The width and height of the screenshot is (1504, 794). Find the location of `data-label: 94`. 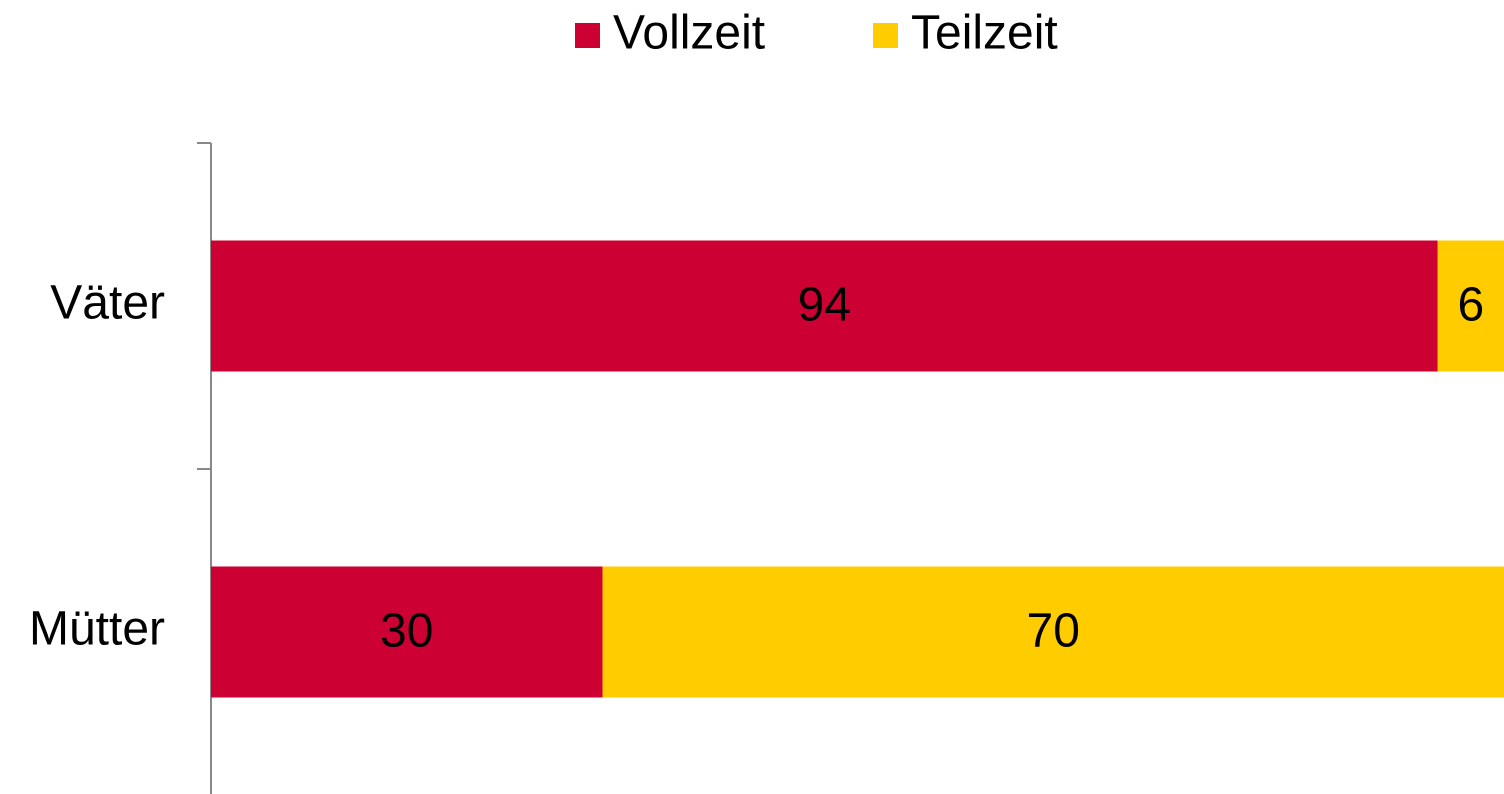

data-label: 94 is located at coordinates (824, 305).